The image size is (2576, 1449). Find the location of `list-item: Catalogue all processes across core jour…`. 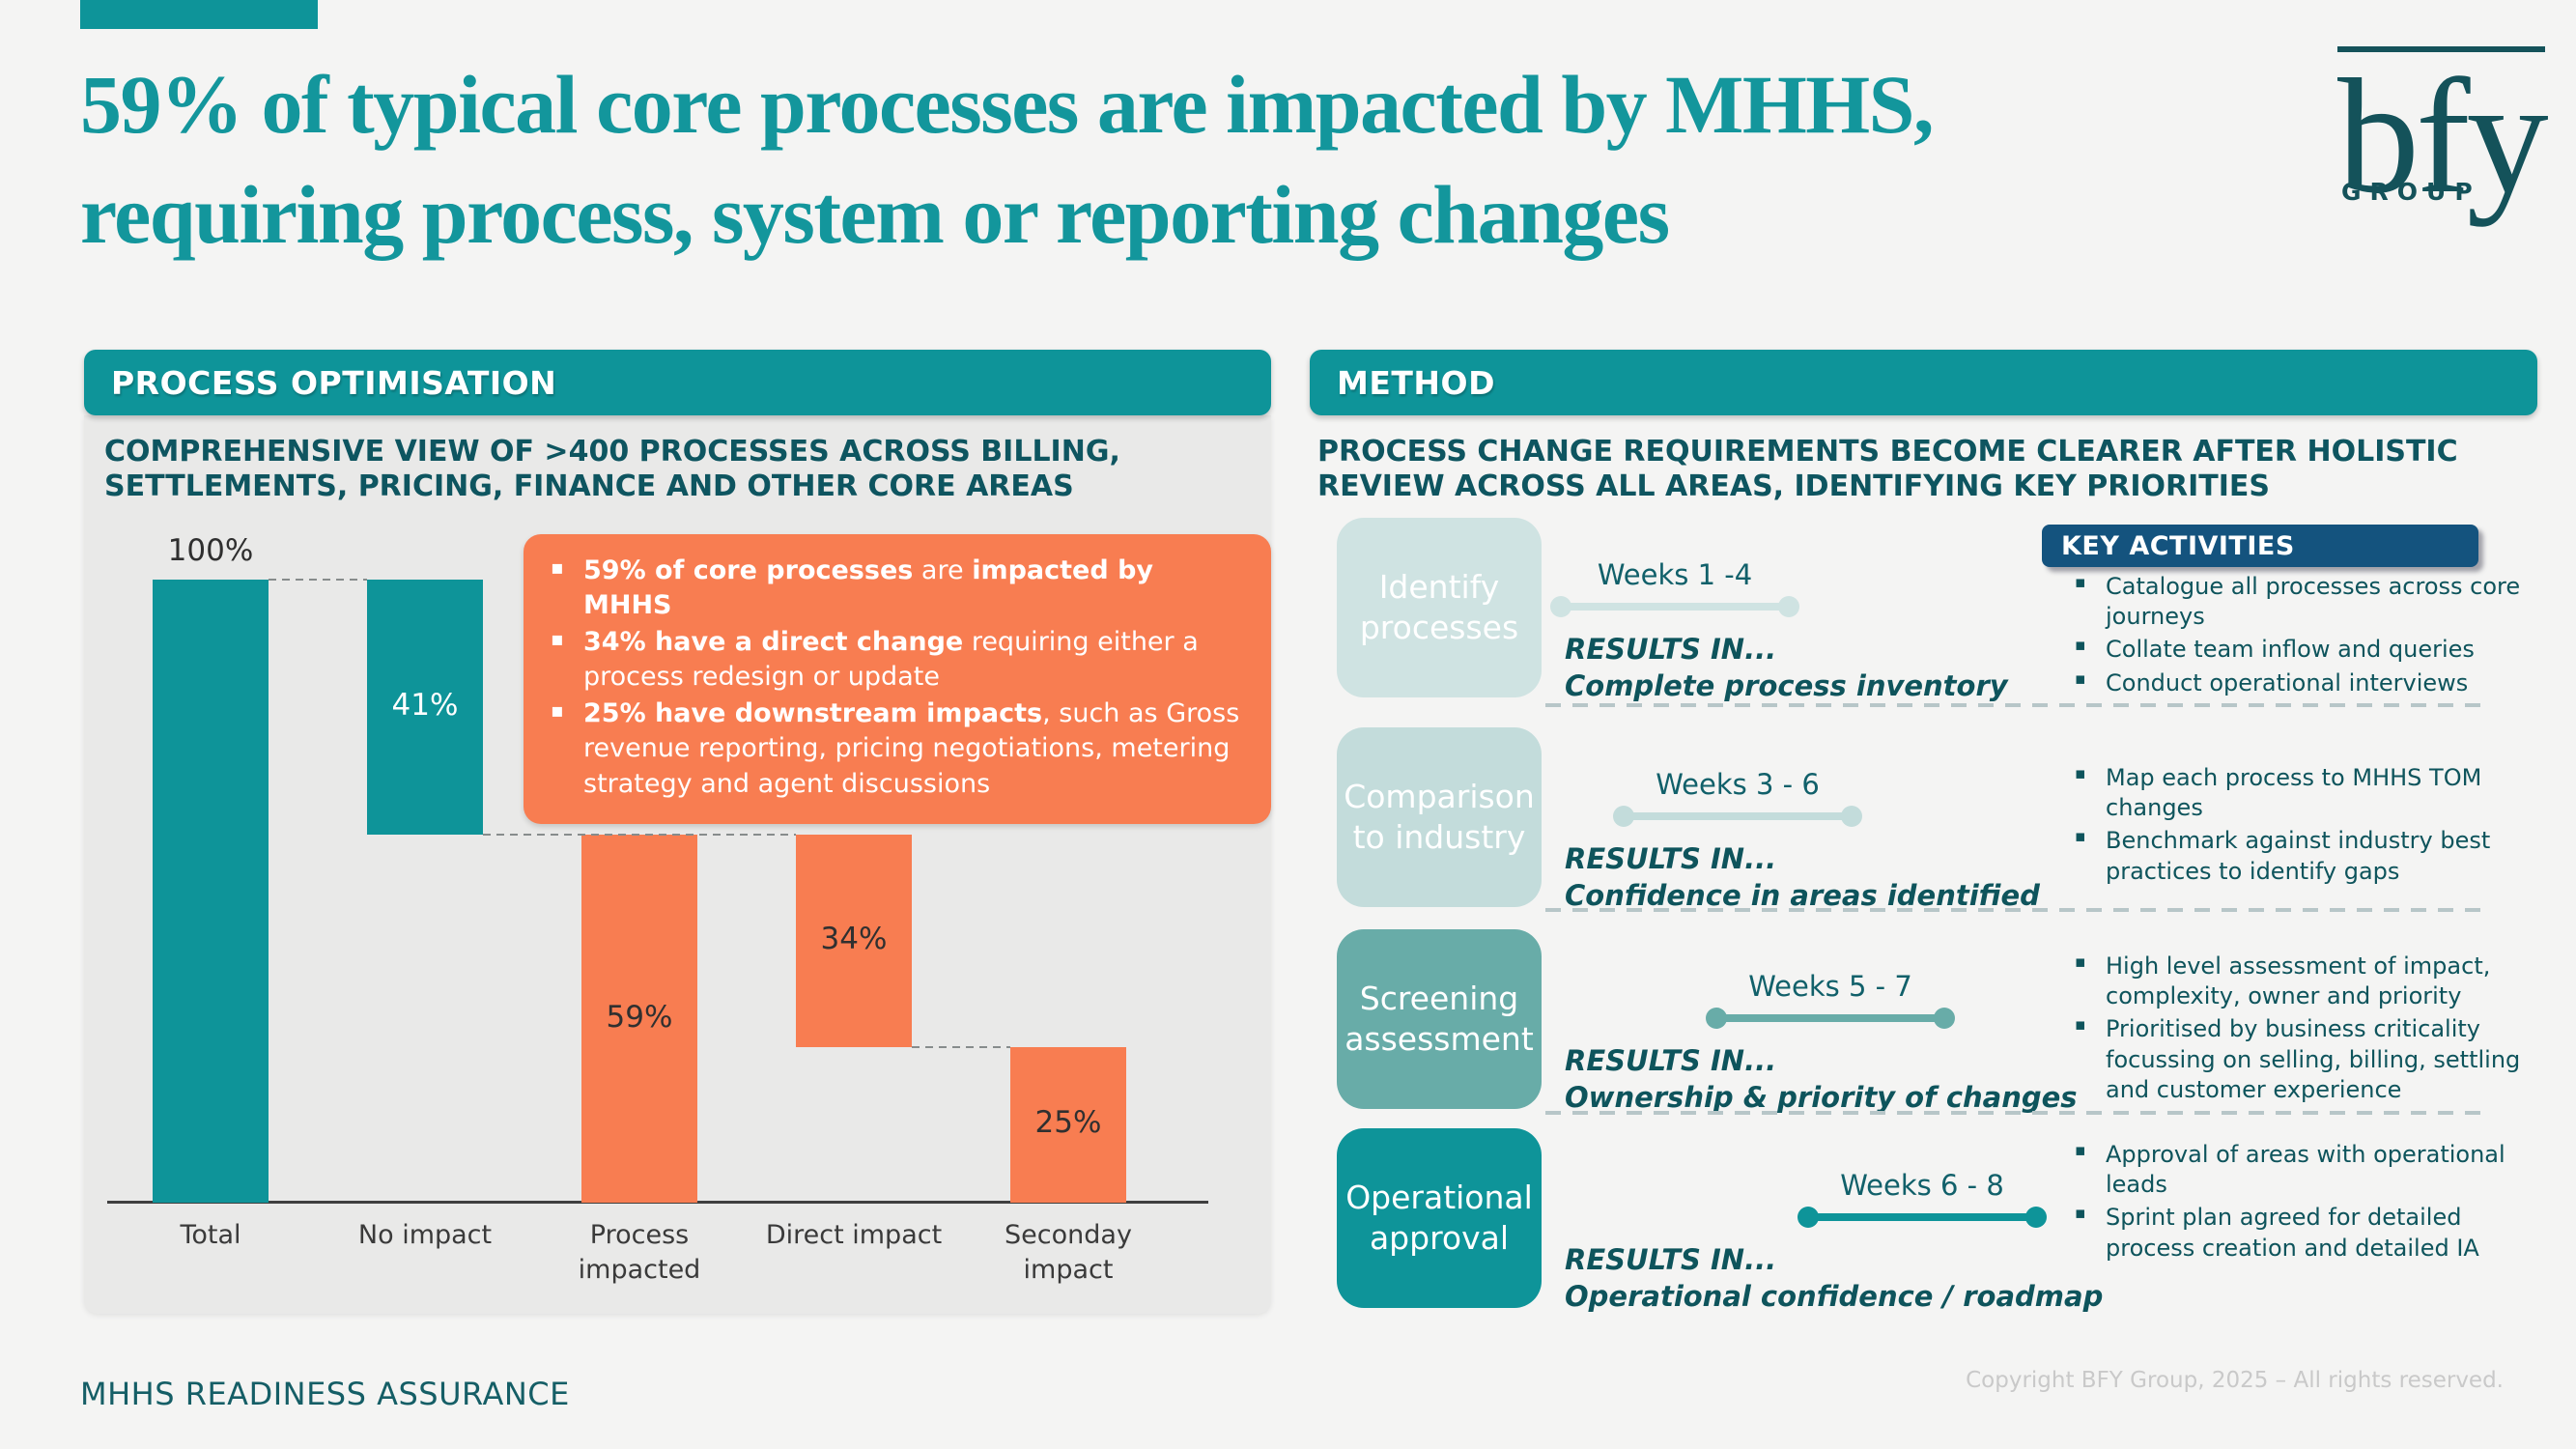

list-item: Catalogue all processes across core jour… is located at coordinates (2296, 602).